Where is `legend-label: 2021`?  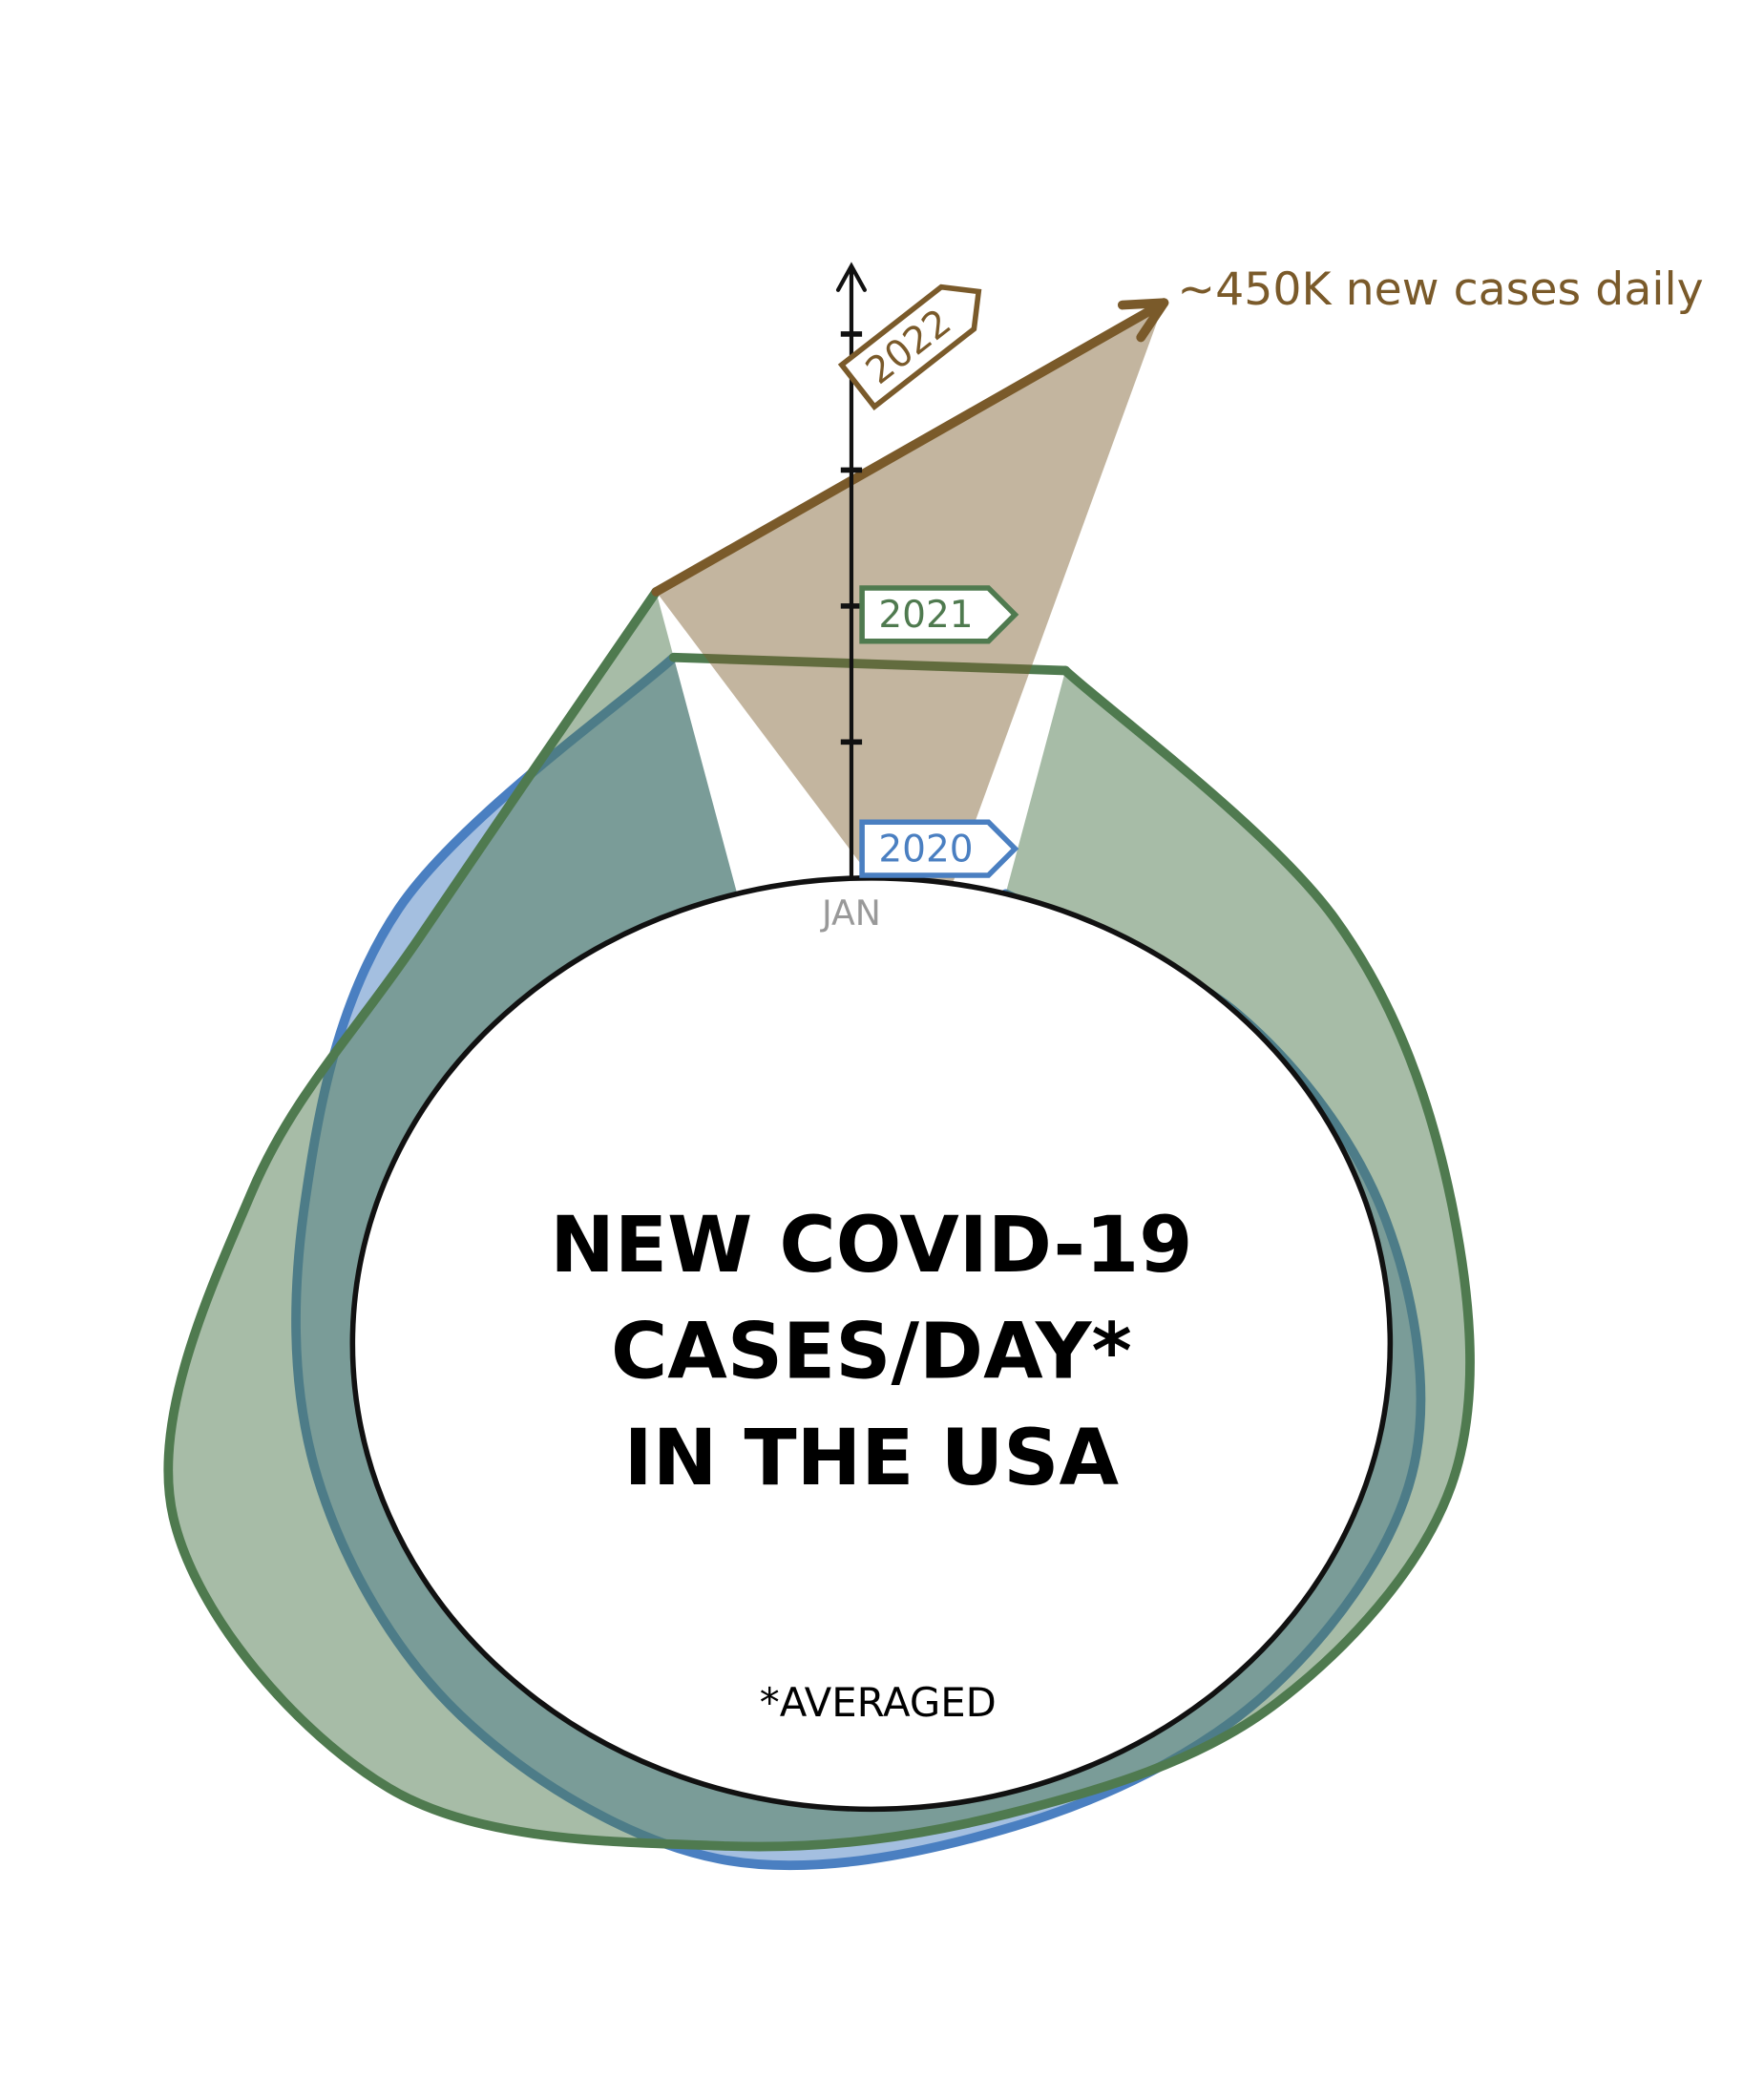 legend-label: 2021 is located at coordinates (926, 616).